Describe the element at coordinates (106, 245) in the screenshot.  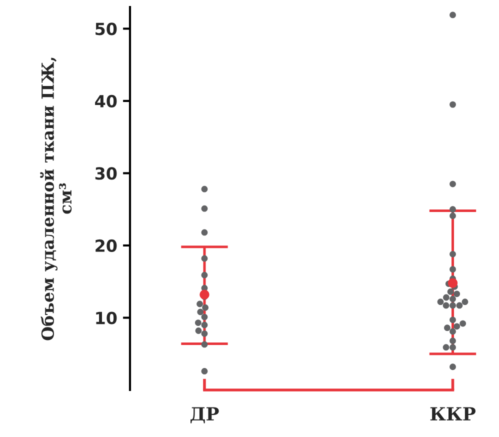
I see `y-tick-label: 20` at that location.